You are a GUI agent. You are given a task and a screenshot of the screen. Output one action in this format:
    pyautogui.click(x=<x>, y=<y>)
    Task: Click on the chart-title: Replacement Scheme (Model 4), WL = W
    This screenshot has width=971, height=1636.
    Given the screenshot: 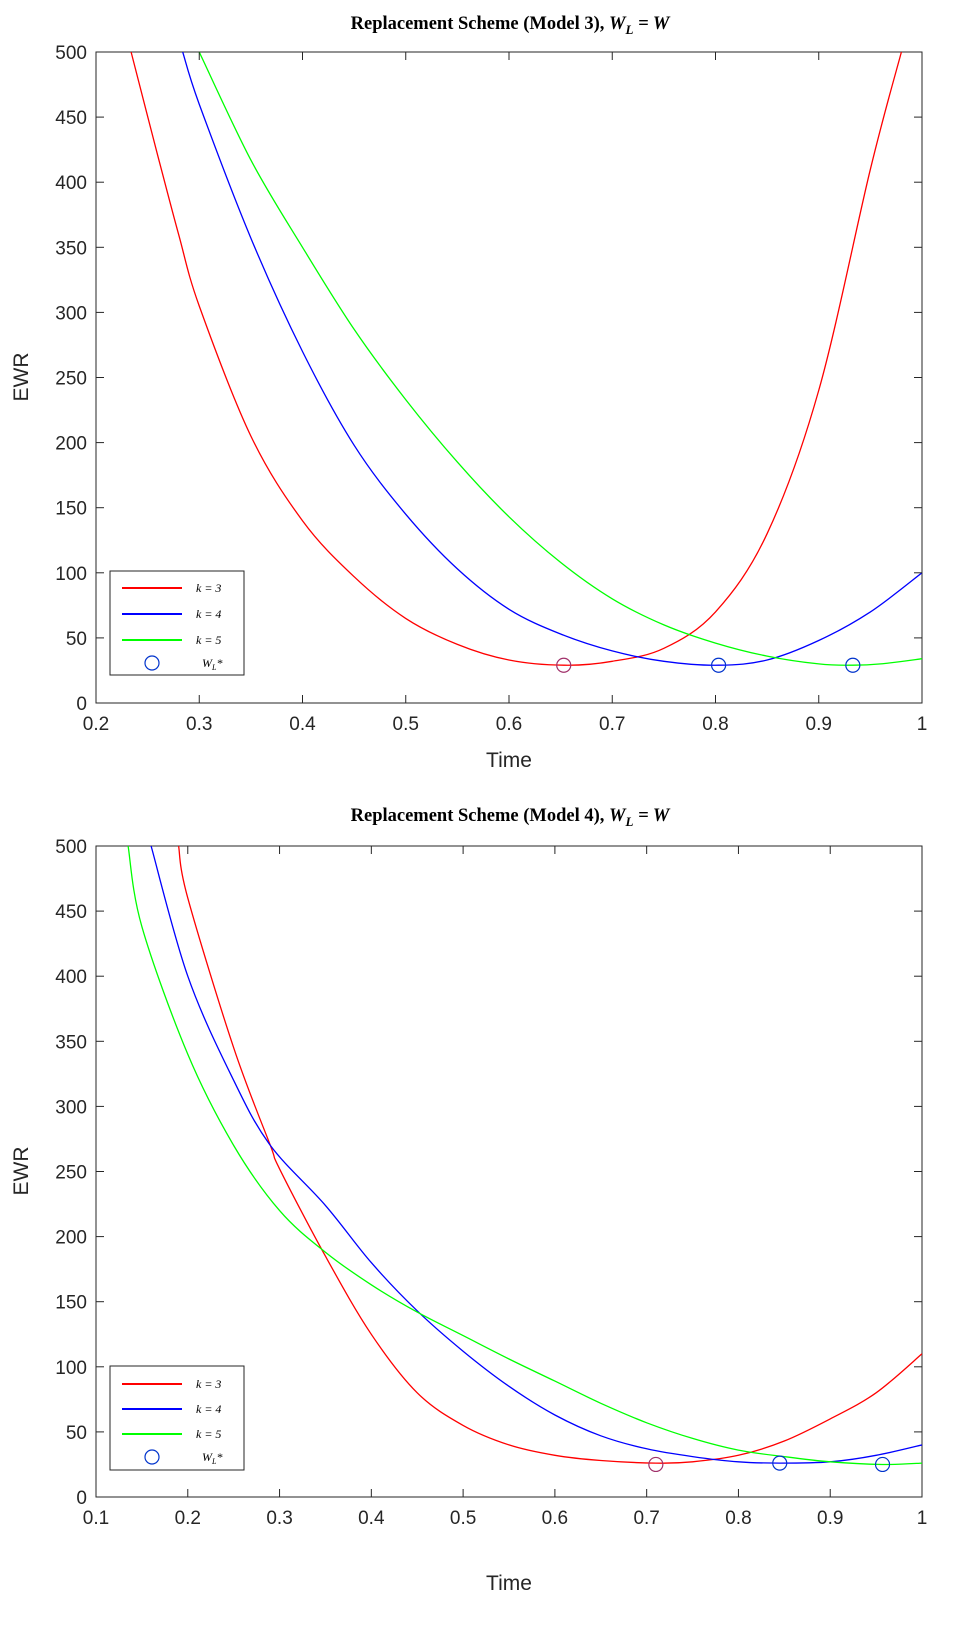 What is the action you would take?
    pyautogui.click(x=511, y=817)
    